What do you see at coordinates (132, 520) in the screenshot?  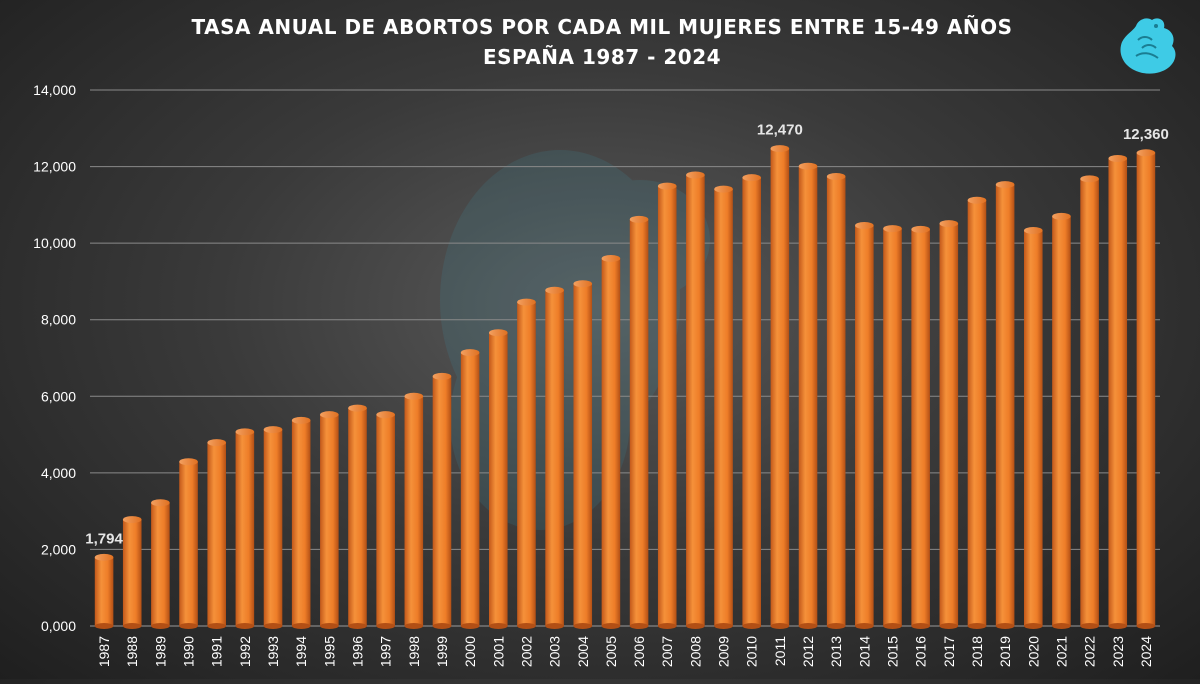 I see `bar-cap-1988` at bounding box center [132, 520].